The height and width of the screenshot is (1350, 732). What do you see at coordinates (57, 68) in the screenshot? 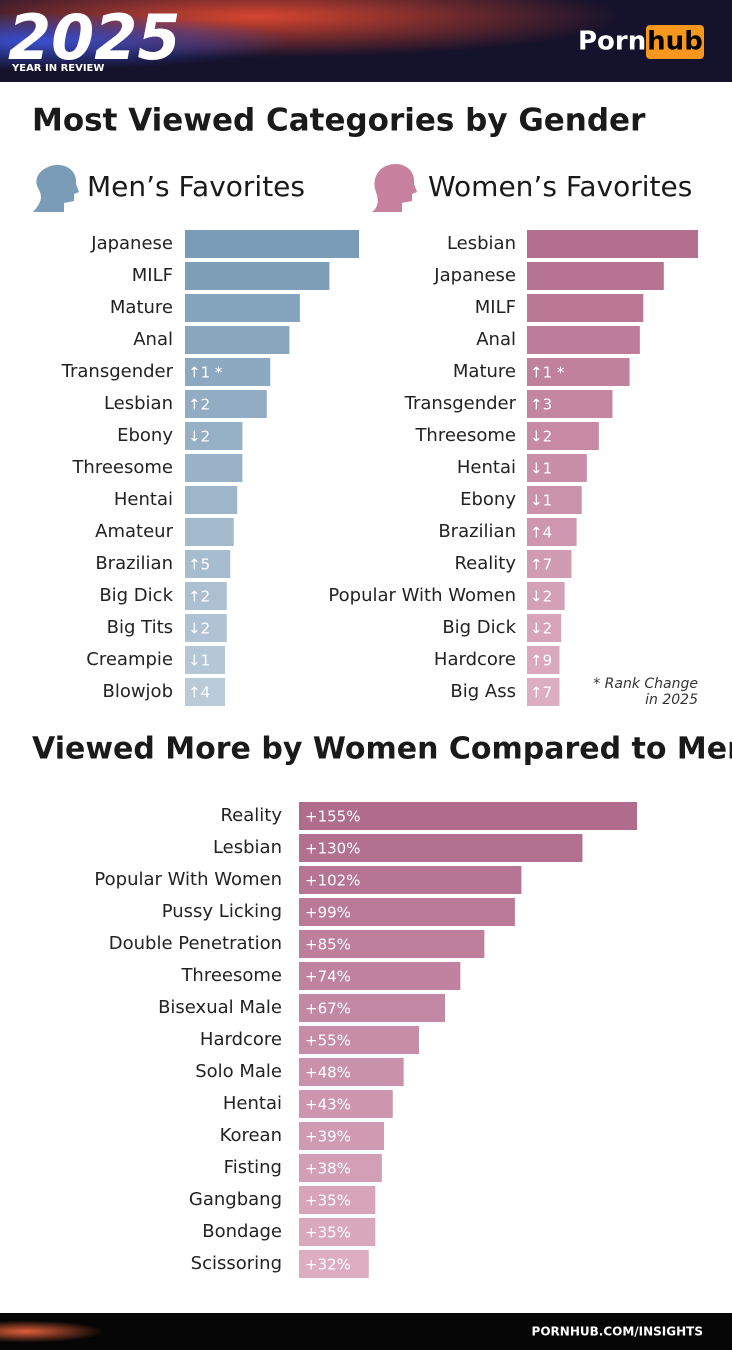
I see `year-subtitle: YEAR IN REVIEW` at bounding box center [57, 68].